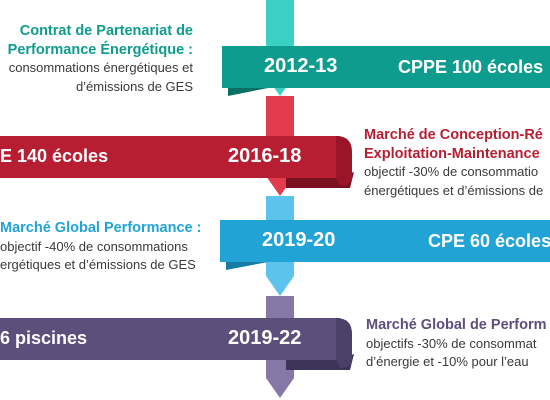  Describe the element at coordinates (265, 338) in the screenshot. I see `year-label-2019-22: 2019-22` at that location.